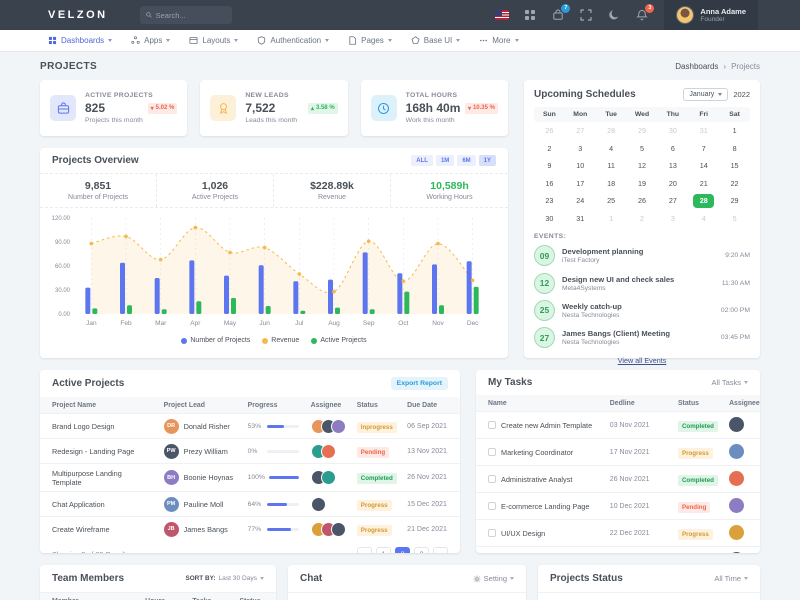 The width and height of the screenshot is (800, 600). What do you see at coordinates (731, 578) in the screenshot?
I see `time-filter-dropdown: All Time` at bounding box center [731, 578].